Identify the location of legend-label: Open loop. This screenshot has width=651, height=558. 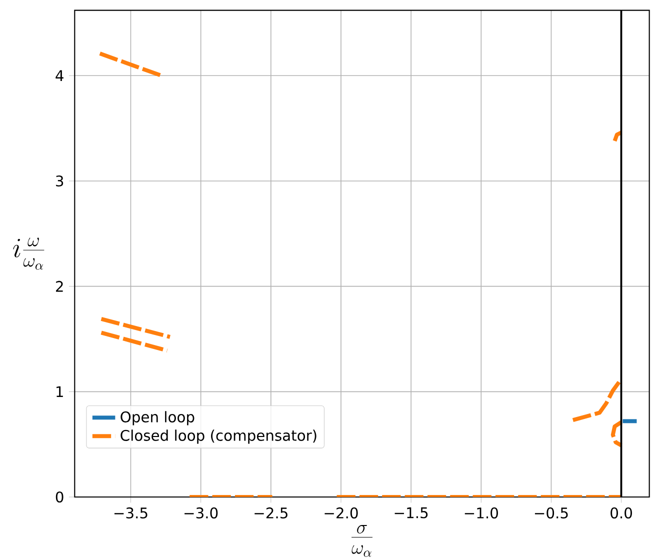
(157, 418).